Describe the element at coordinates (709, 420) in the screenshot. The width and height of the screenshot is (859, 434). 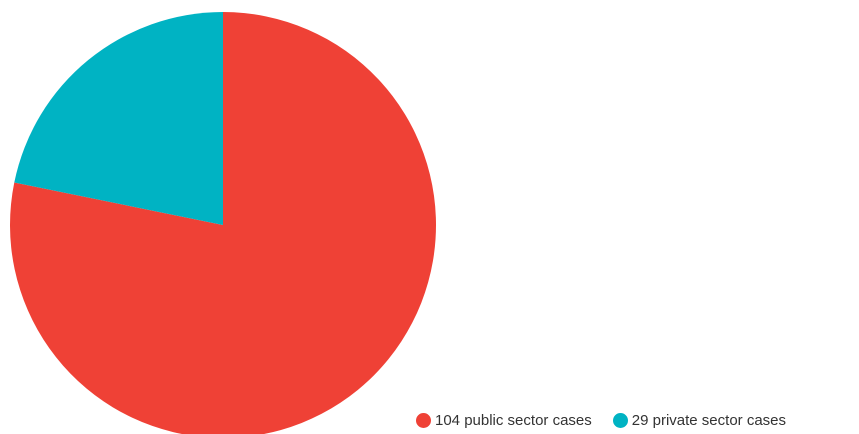
I see `legend-label-private: 29 private sector cases` at that location.